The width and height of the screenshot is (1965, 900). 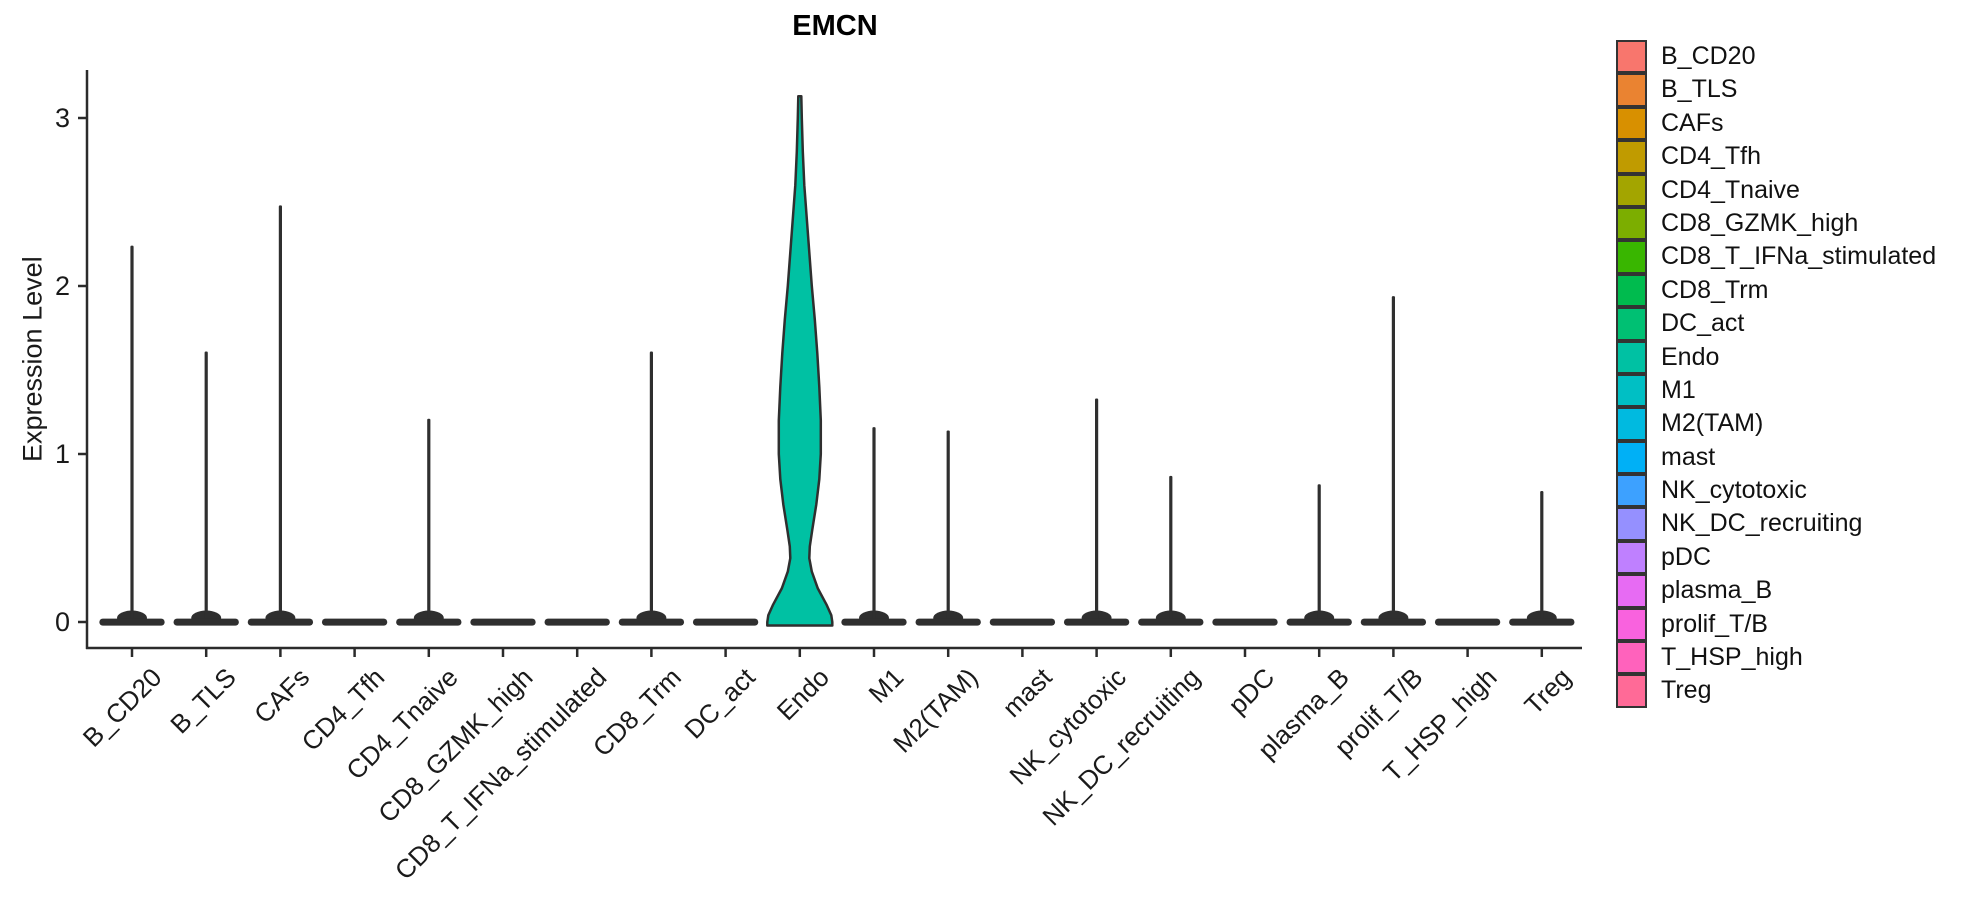 I want to click on violin-endo, so click(x=800, y=360).